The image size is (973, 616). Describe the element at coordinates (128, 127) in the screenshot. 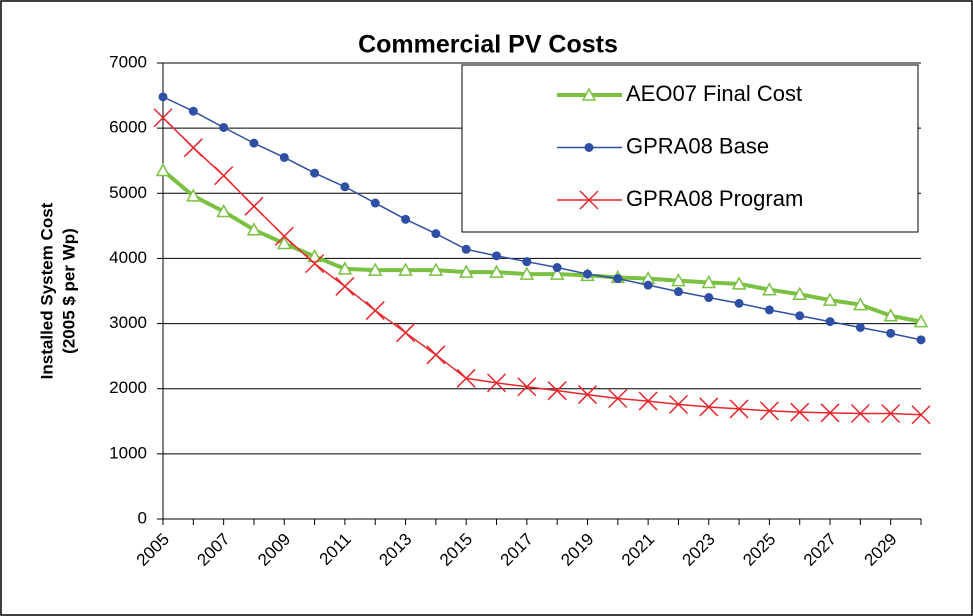

I see `y-tick-label: 6000` at that location.